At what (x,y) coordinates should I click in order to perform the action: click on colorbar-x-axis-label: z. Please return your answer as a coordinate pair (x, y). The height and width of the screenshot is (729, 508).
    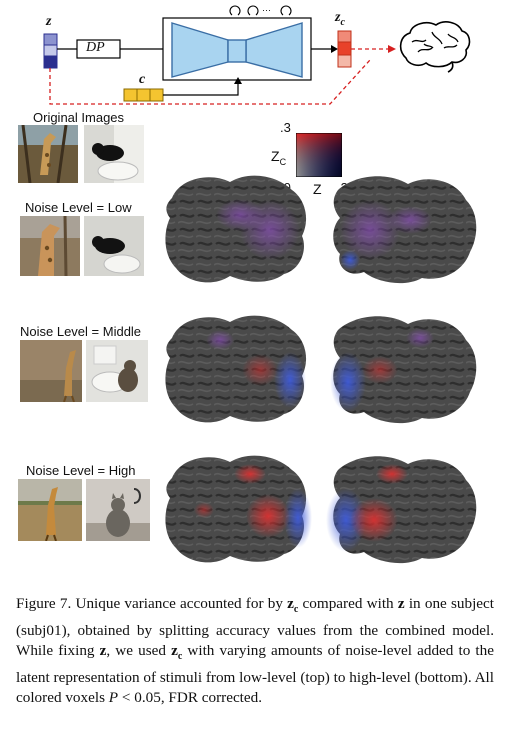
    Looking at the image, I should click on (317, 189).